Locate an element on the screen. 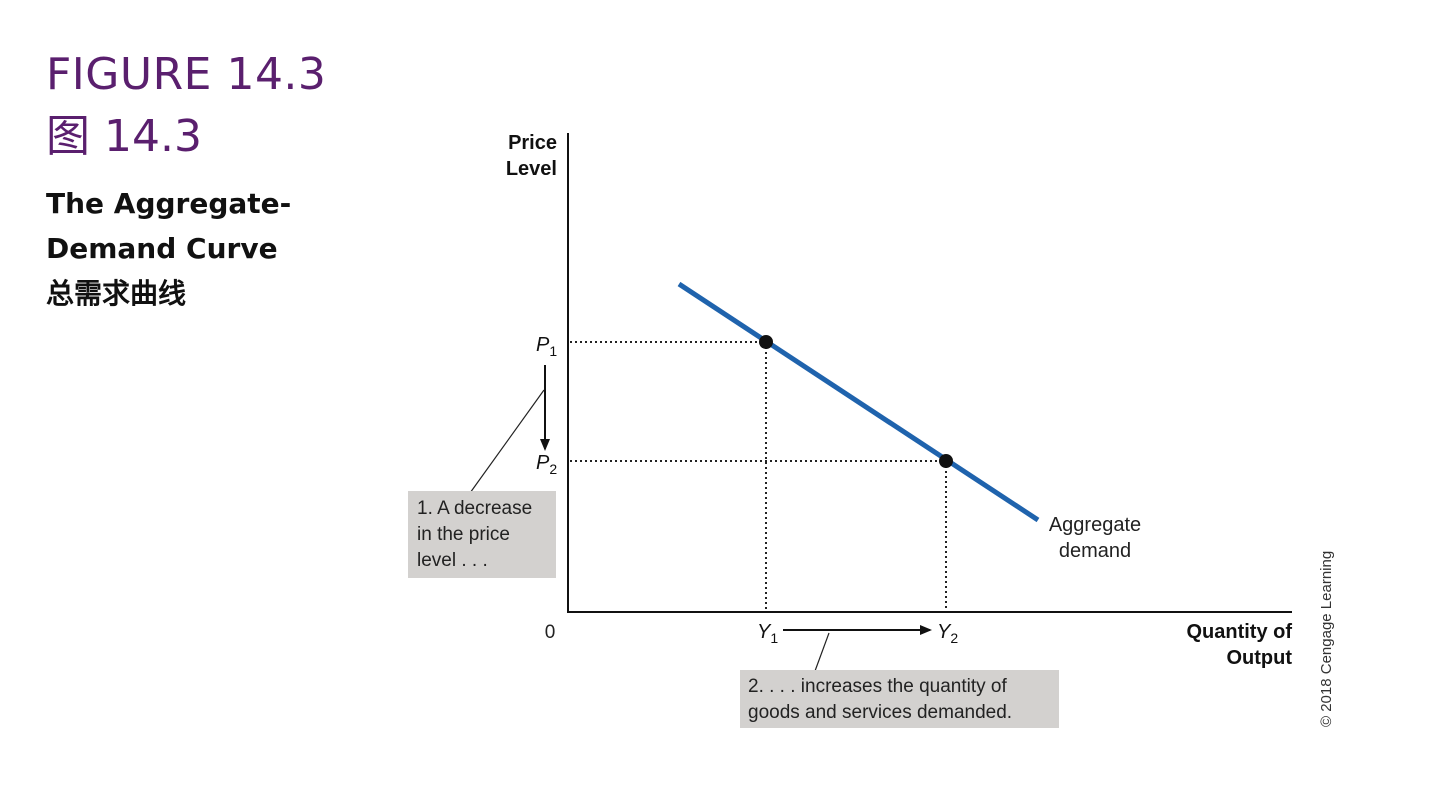 Image resolution: width=1429 pixels, height=801 pixels. point-y1-p1 is located at coordinates (766, 342).